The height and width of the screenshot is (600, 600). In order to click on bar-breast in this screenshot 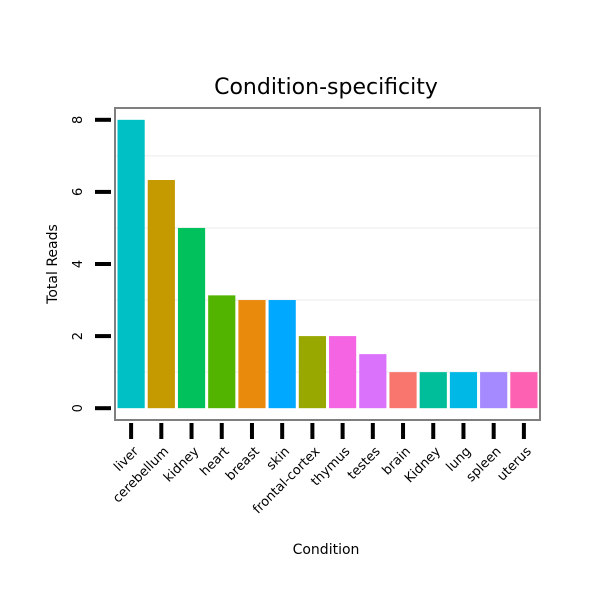, I will do `click(252, 354)`.